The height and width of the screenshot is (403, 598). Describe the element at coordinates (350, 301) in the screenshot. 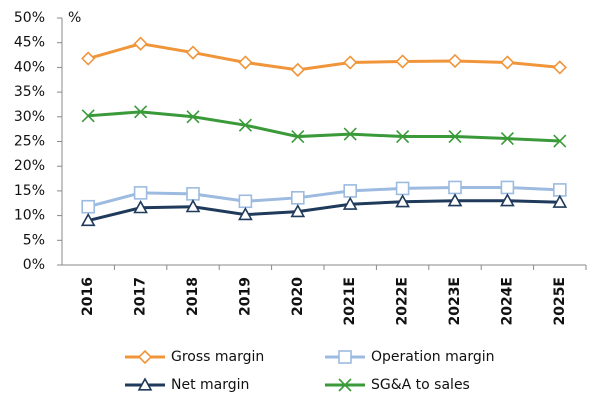

I see `x-tick-label: 2021E` at that location.